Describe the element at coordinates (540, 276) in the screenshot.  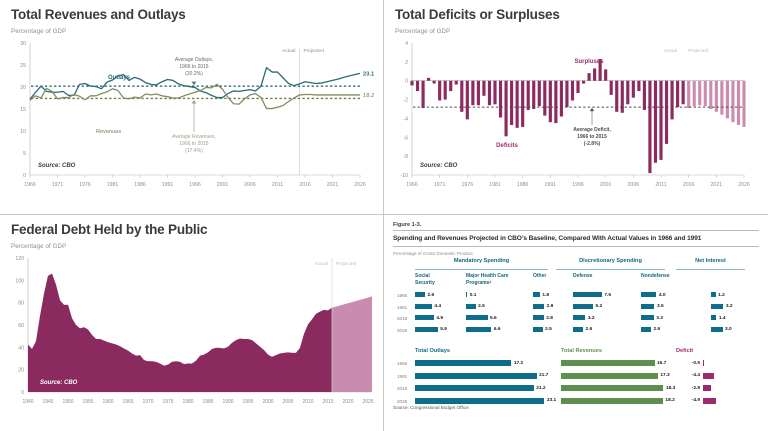
I see `column-header-2: Other` at that location.